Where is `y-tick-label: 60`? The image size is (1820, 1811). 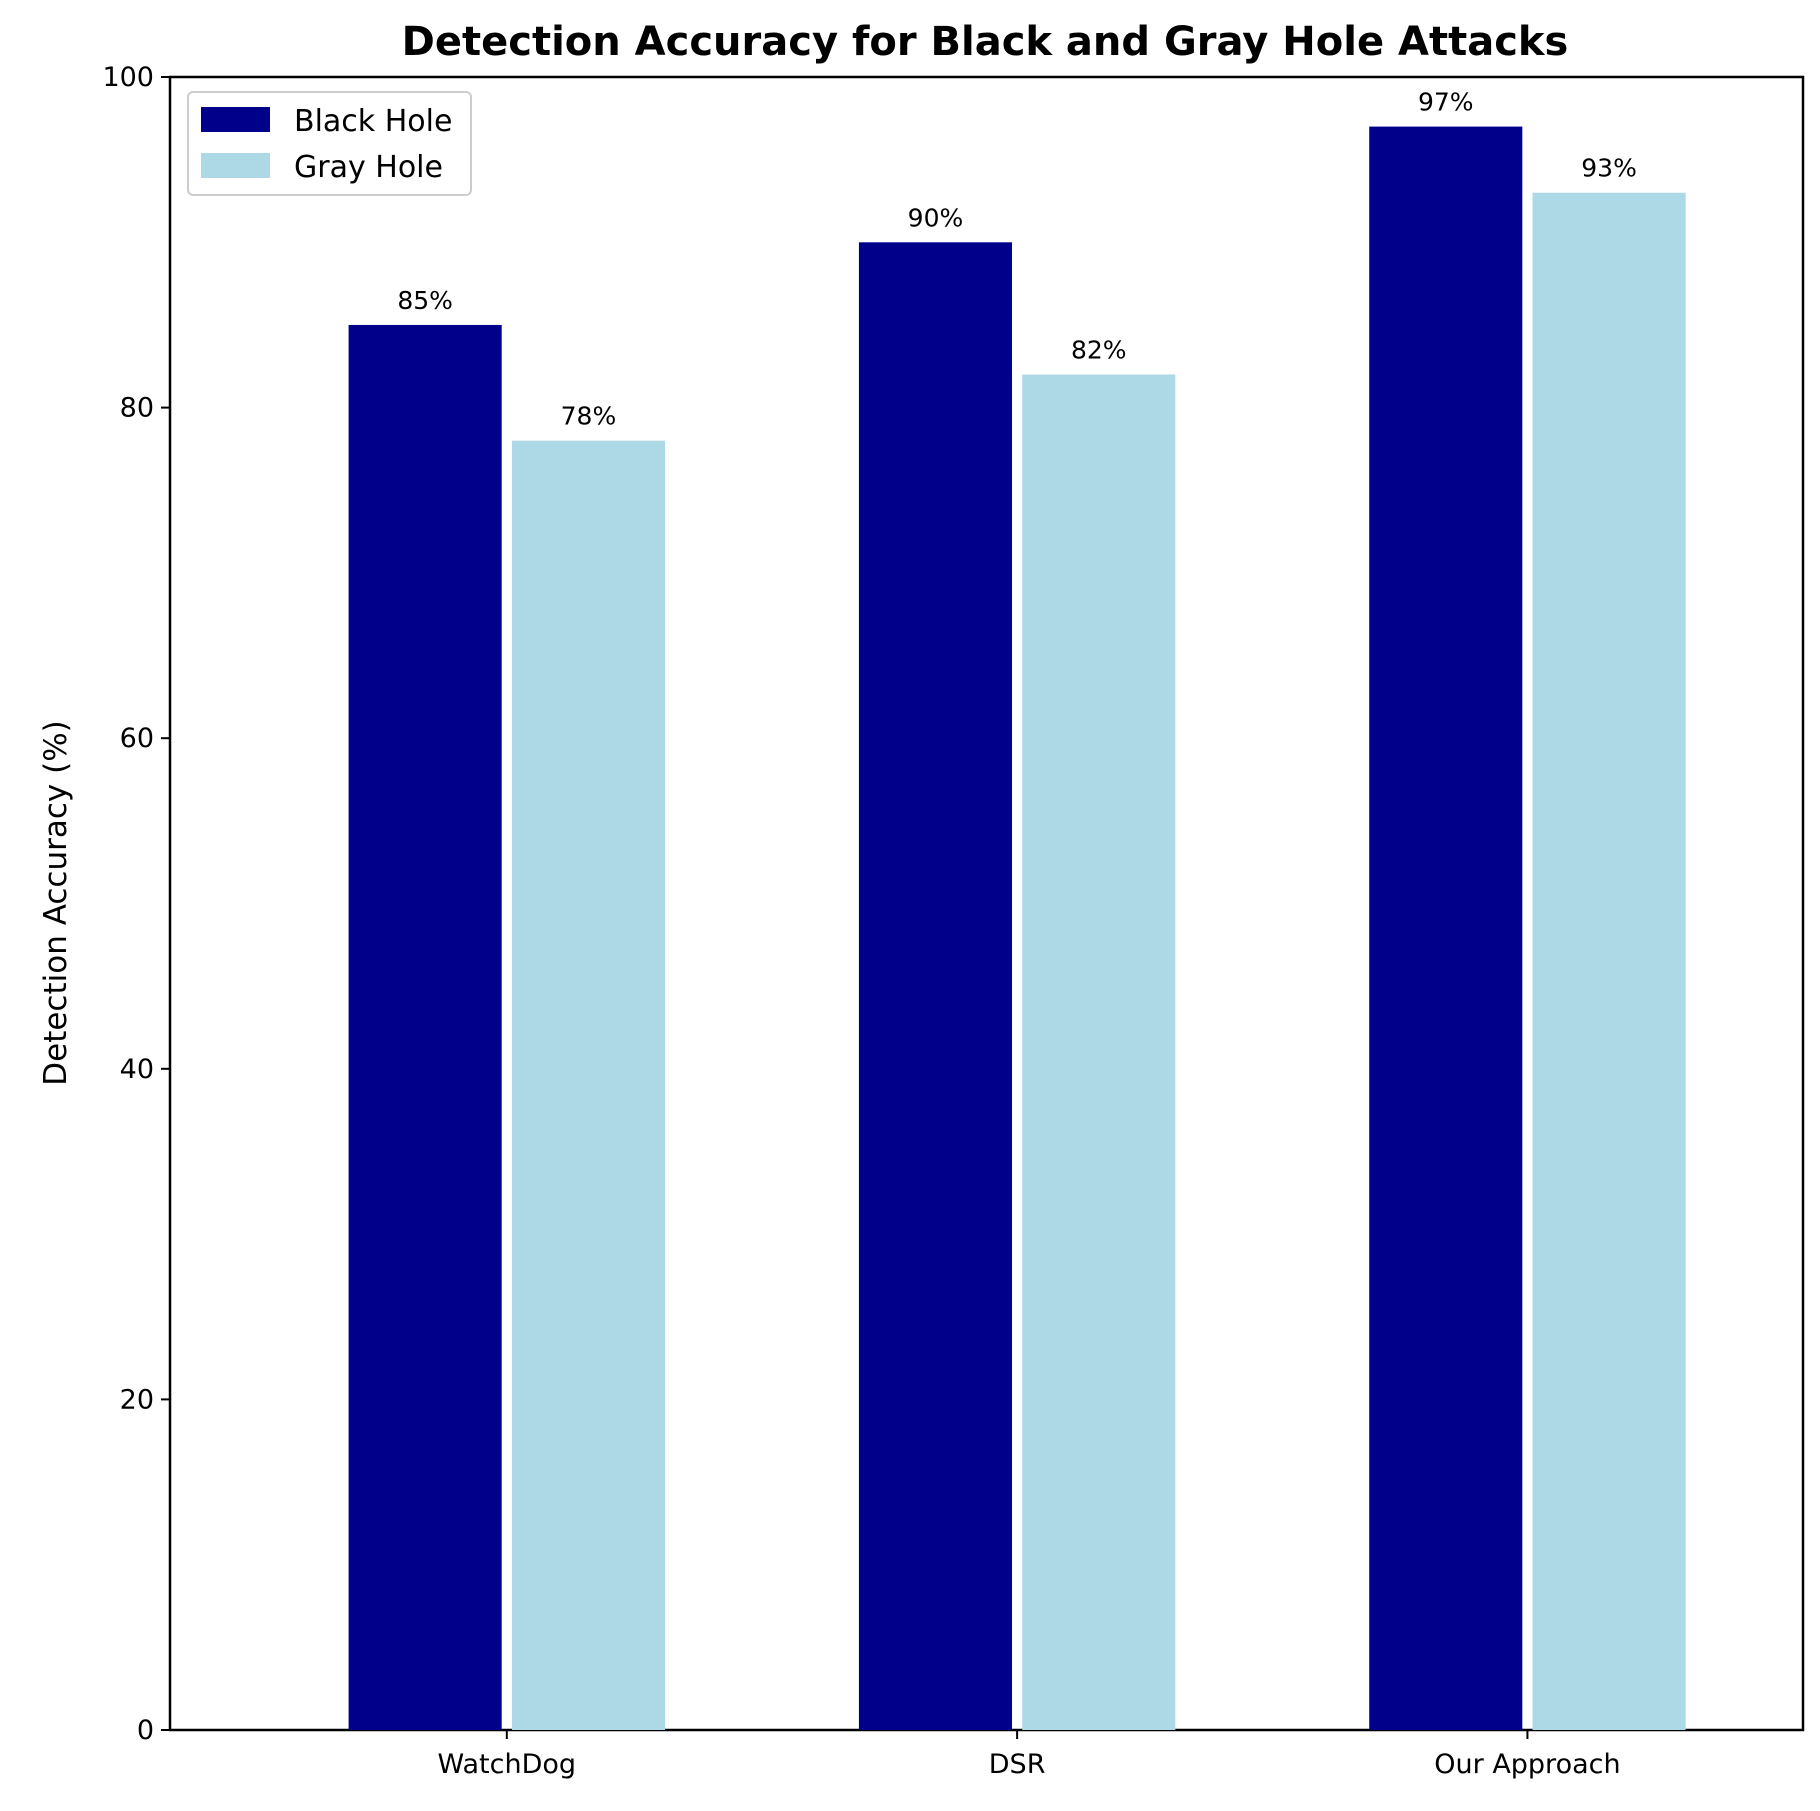
y-tick-label: 60 is located at coordinates (137, 738).